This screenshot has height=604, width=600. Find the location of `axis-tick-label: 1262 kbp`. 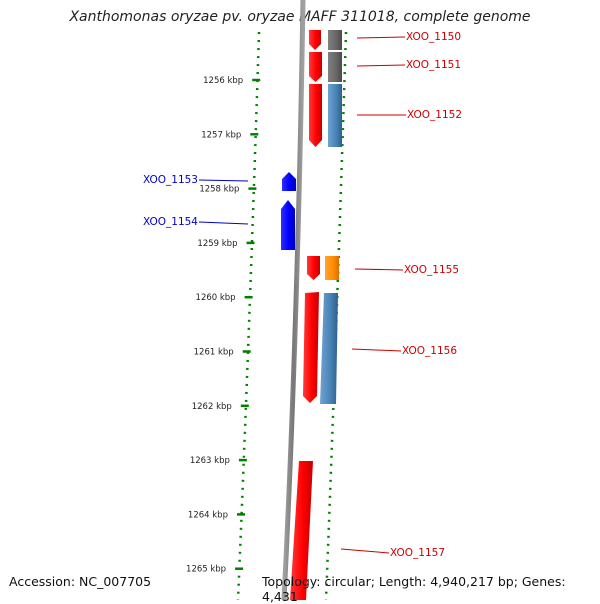

axis-tick-label: 1262 kbp is located at coordinates (212, 407).